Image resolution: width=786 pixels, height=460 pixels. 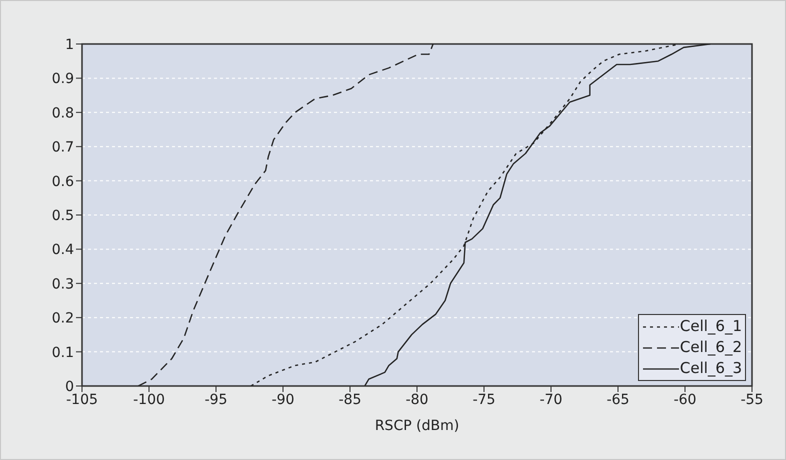 I want to click on y-tick-label: 0.9, so click(x=63, y=79).